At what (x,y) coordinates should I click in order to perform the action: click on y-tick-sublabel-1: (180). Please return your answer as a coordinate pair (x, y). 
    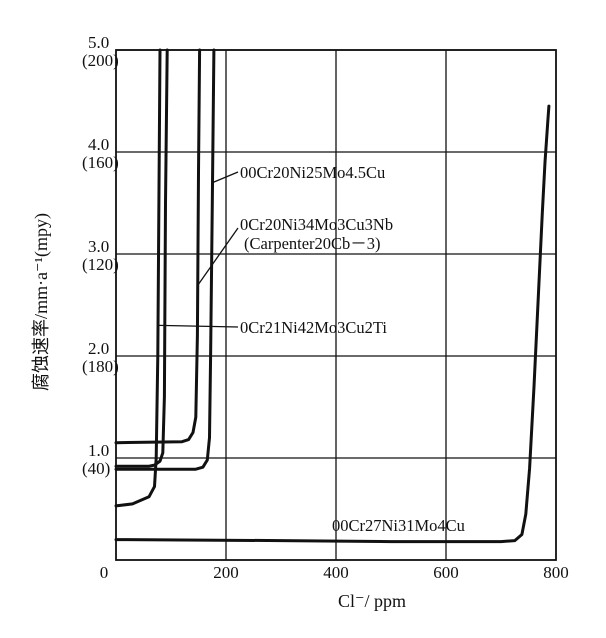
    Looking at the image, I should click on (100, 366).